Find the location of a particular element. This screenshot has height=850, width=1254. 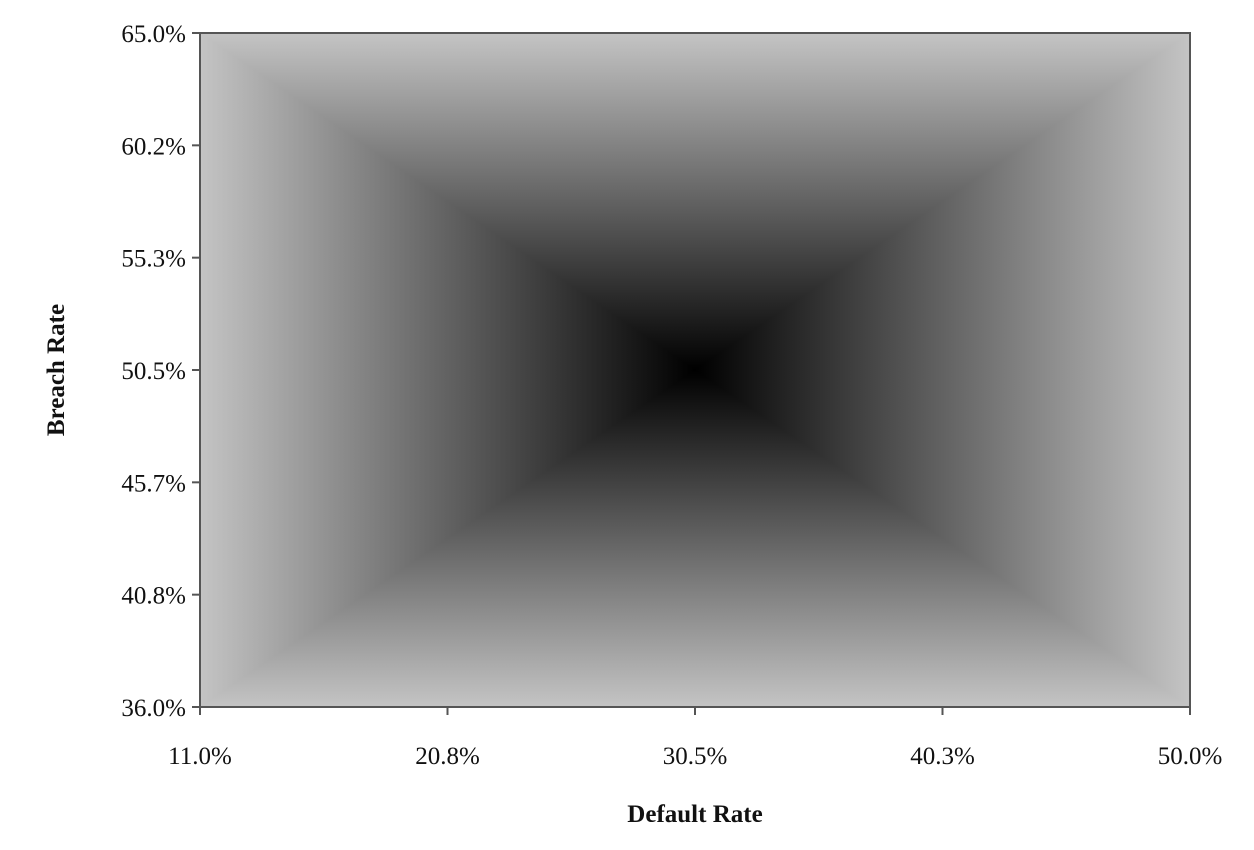

y-tick-label: 55.3% is located at coordinates (153, 259).